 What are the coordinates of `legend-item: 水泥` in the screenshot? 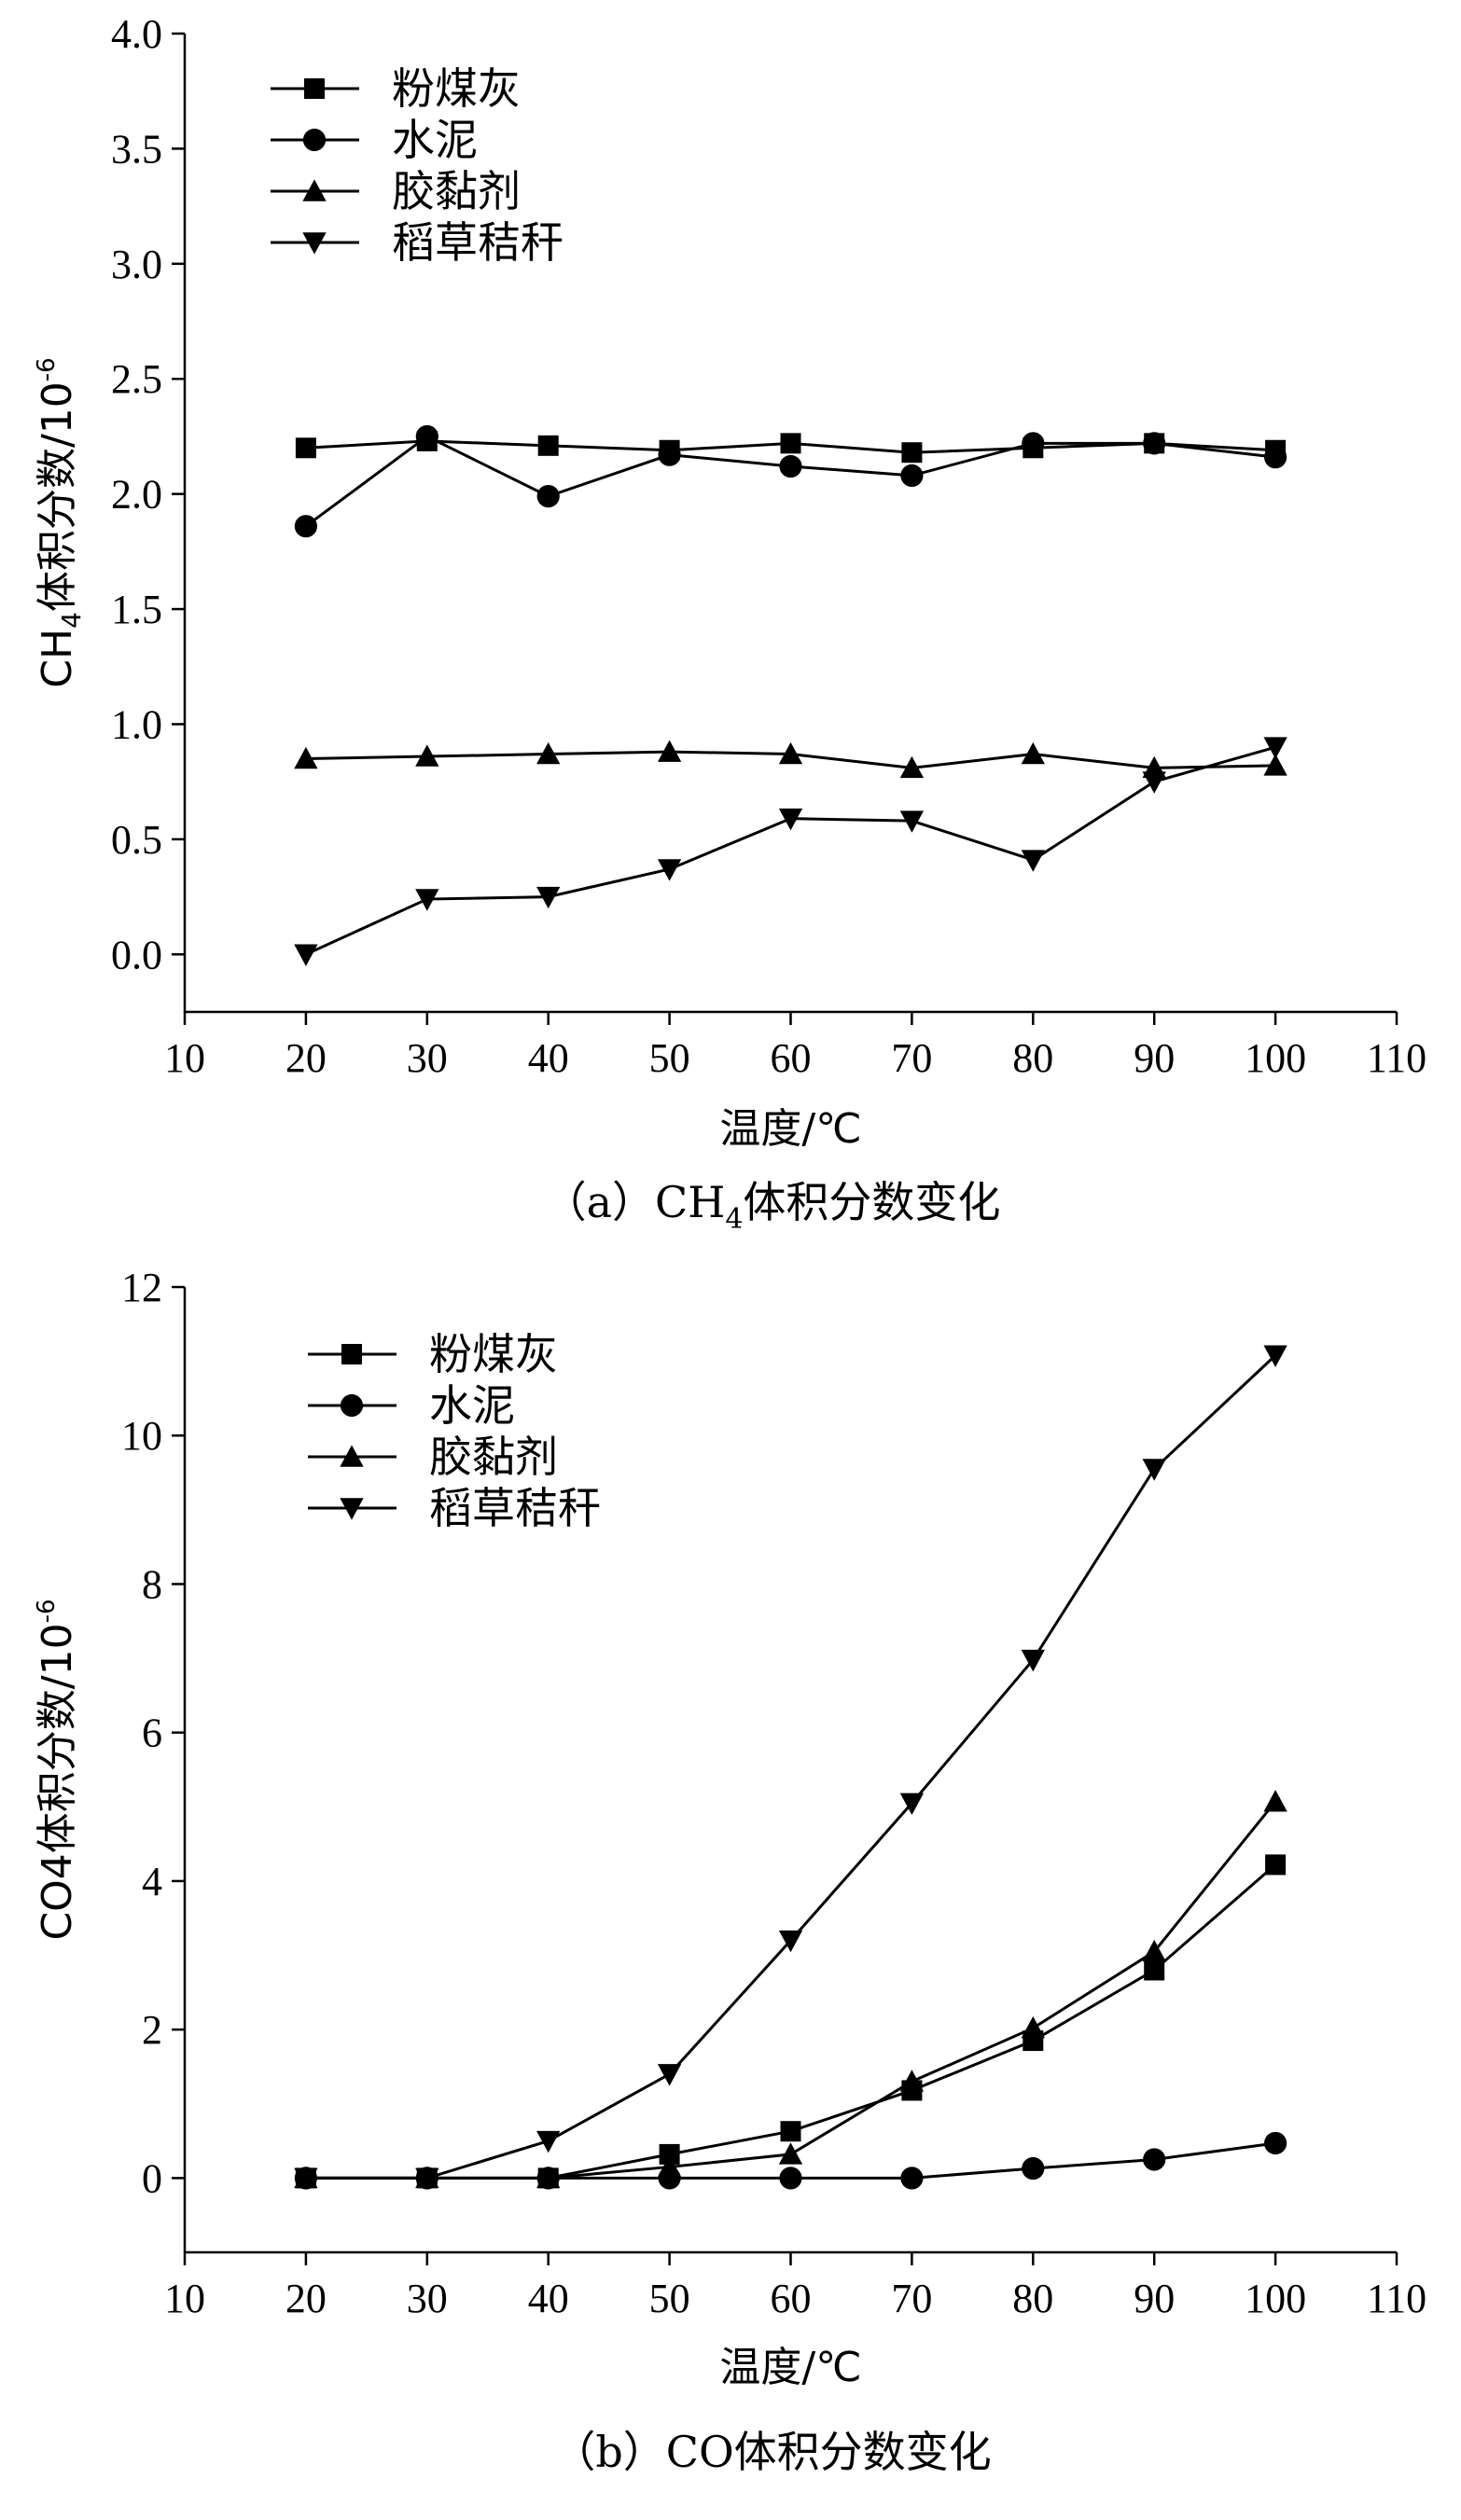 It's located at (411, 1405).